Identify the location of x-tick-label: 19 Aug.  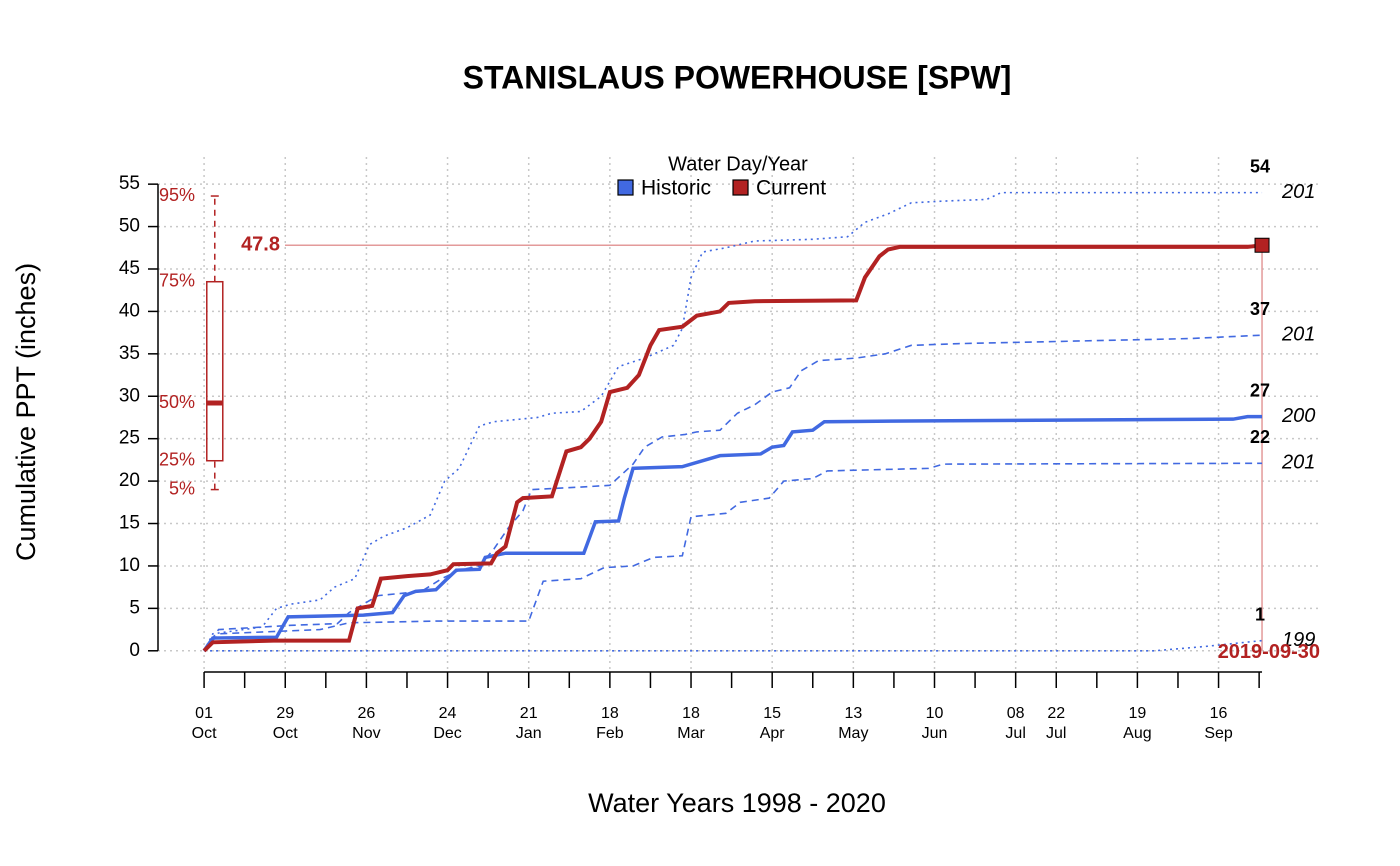
(1137, 723).